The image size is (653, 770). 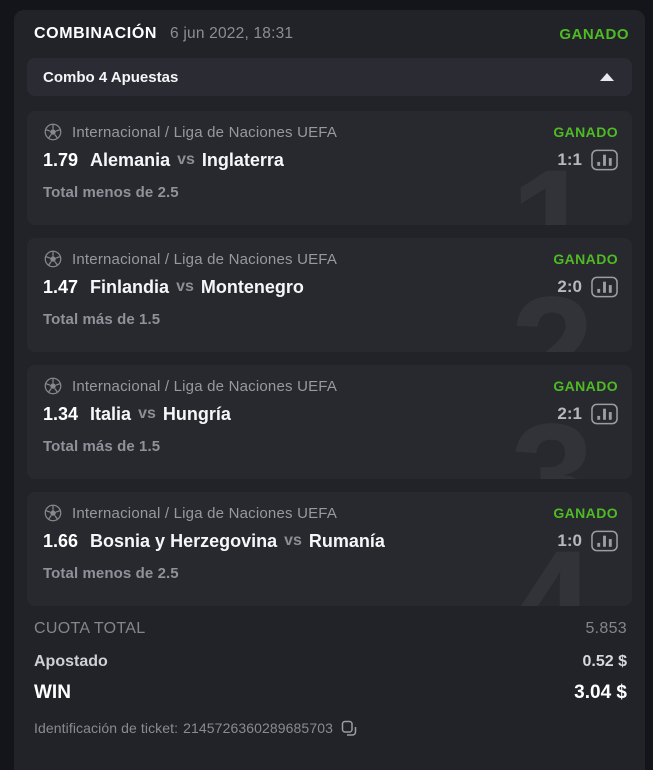 I want to click on bet-match-line: 1.34 Italia vs Hungría 2:1, so click(x=330, y=414).